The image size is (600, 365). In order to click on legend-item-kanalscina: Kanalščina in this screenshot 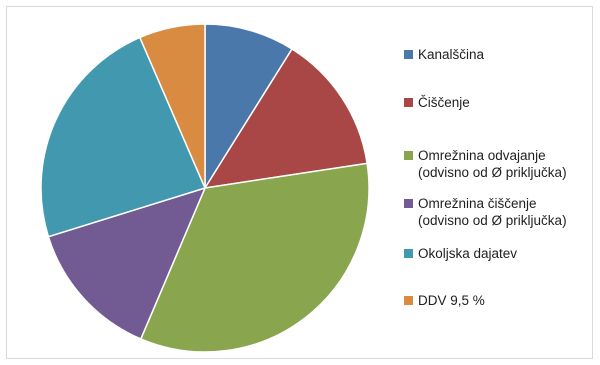, I will do `click(444, 54)`.